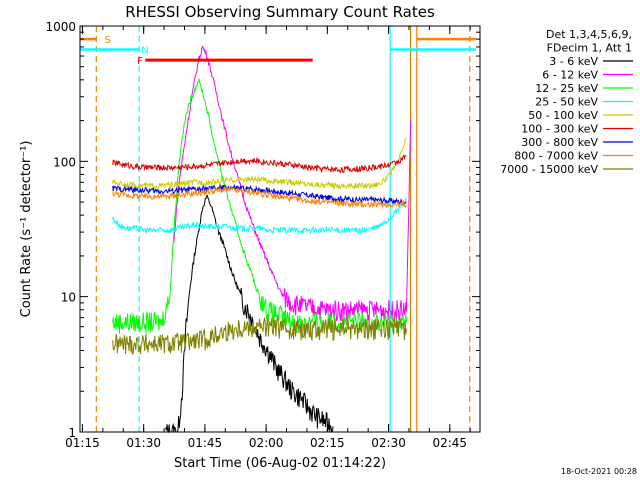 Image resolution: width=640 pixels, height=480 pixels. Describe the element at coordinates (60, 27) in the screenshot. I see `y-tick-label-3: 1000` at that location.